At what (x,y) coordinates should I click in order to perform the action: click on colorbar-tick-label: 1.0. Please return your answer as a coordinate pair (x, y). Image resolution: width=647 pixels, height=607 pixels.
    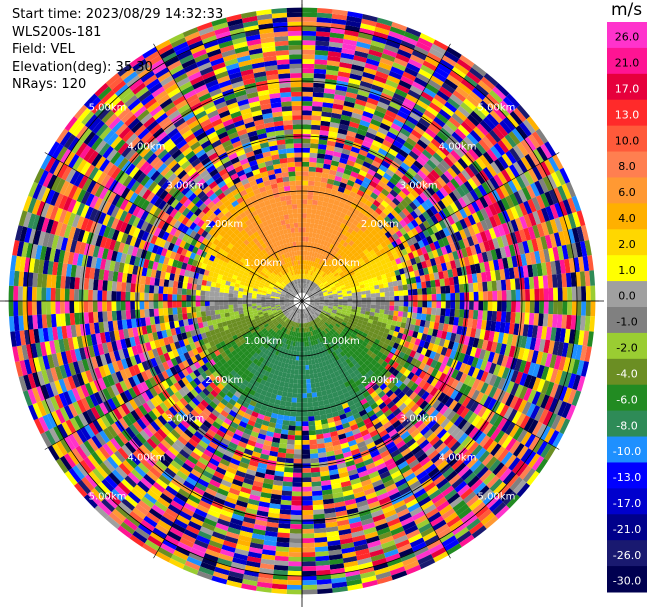
    Looking at the image, I should click on (627, 270).